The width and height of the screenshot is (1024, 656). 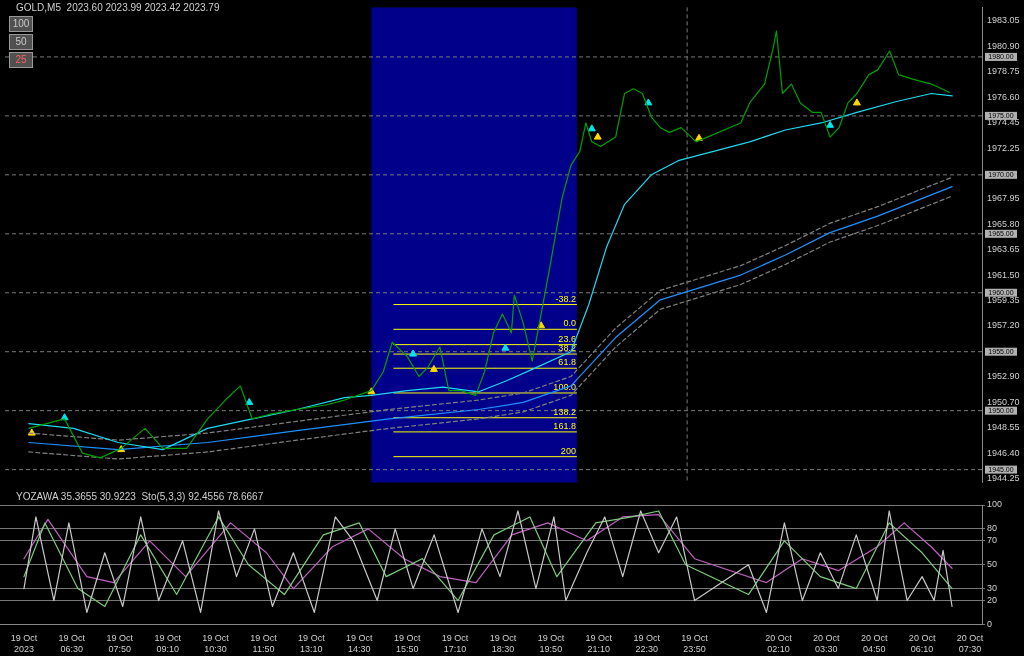 What do you see at coordinates (1003, 96) in the screenshot?
I see `y-tick-label: 1976.60` at bounding box center [1003, 96].